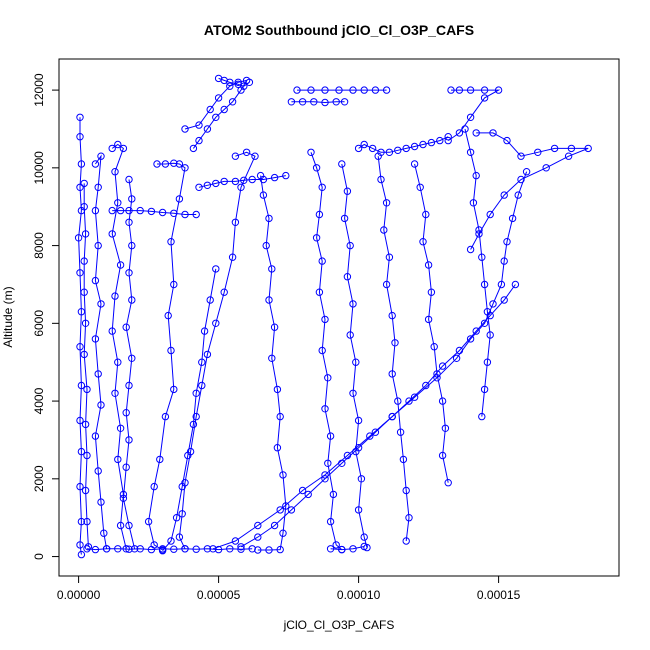 Image resolution: width=650 pixels, height=650 pixels. Describe the element at coordinates (39, 90) in the screenshot. I see `y-tick-label: 12000` at that location.